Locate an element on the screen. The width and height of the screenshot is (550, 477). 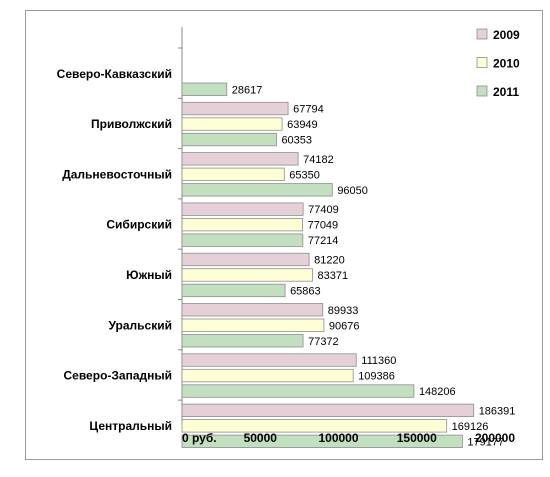
data-label: 89933 is located at coordinates (343, 311).